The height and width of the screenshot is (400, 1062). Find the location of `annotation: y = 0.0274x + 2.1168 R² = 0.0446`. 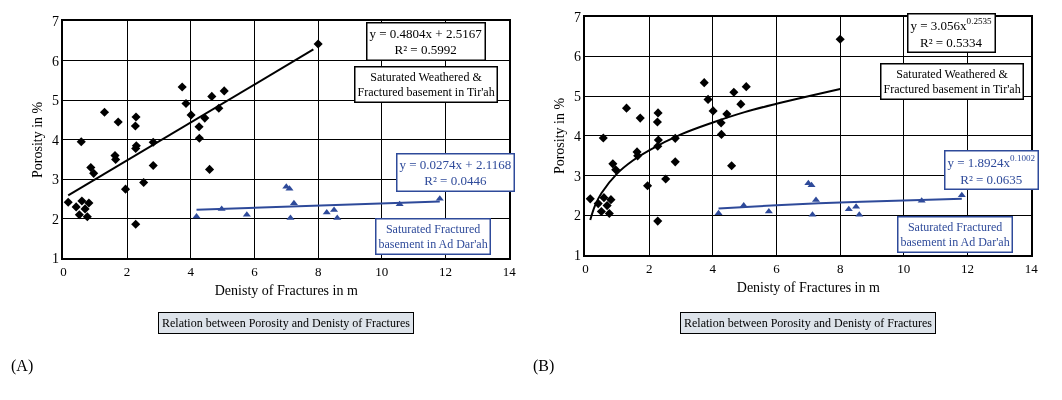

annotation: y = 0.0274x + 2.1168 R² = 0.0446 is located at coordinates (455, 172).